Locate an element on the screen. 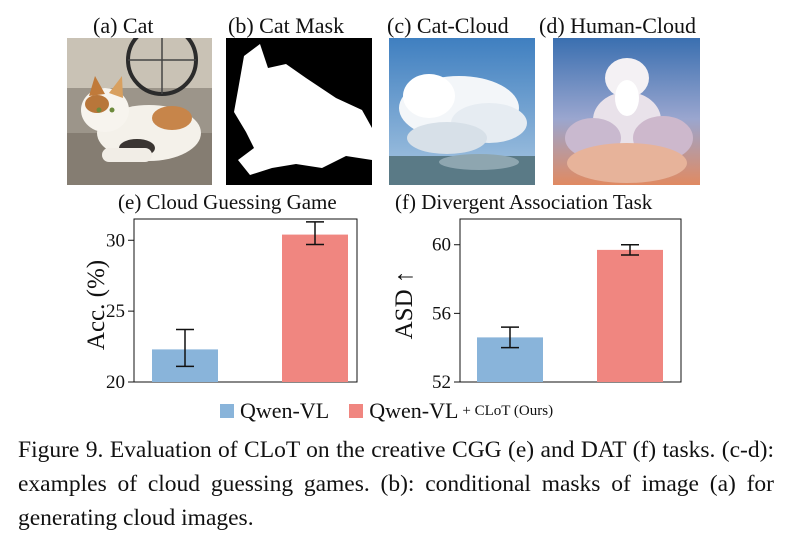  legend-label-clot-note: + CLoT (Ours) is located at coordinates (508, 410).